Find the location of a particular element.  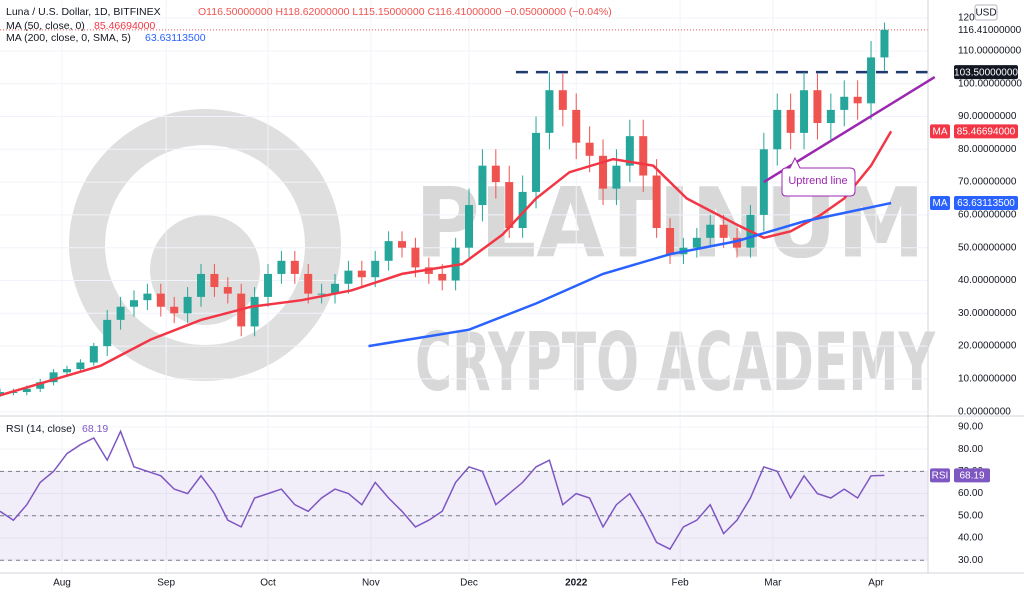

x-tick-label: Apr is located at coordinates (876, 583).